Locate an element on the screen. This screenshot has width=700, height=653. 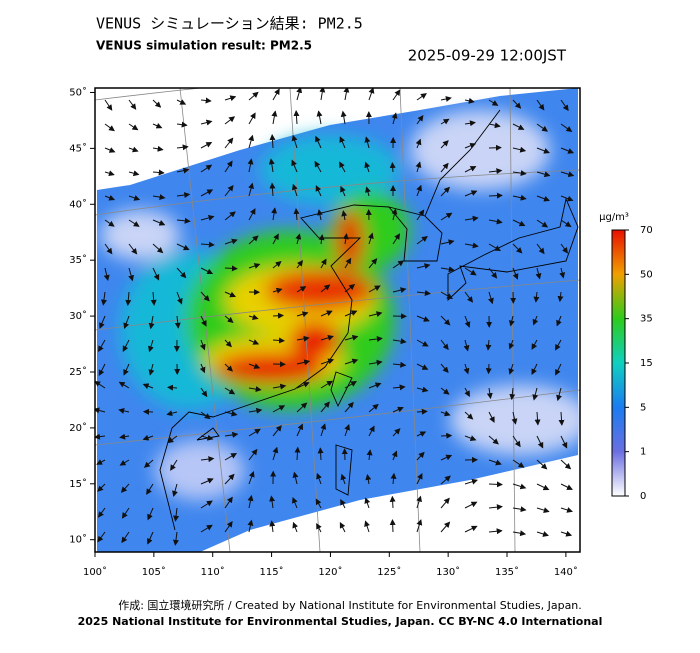
colorbar-tick-label: 70 is located at coordinates (646, 230).